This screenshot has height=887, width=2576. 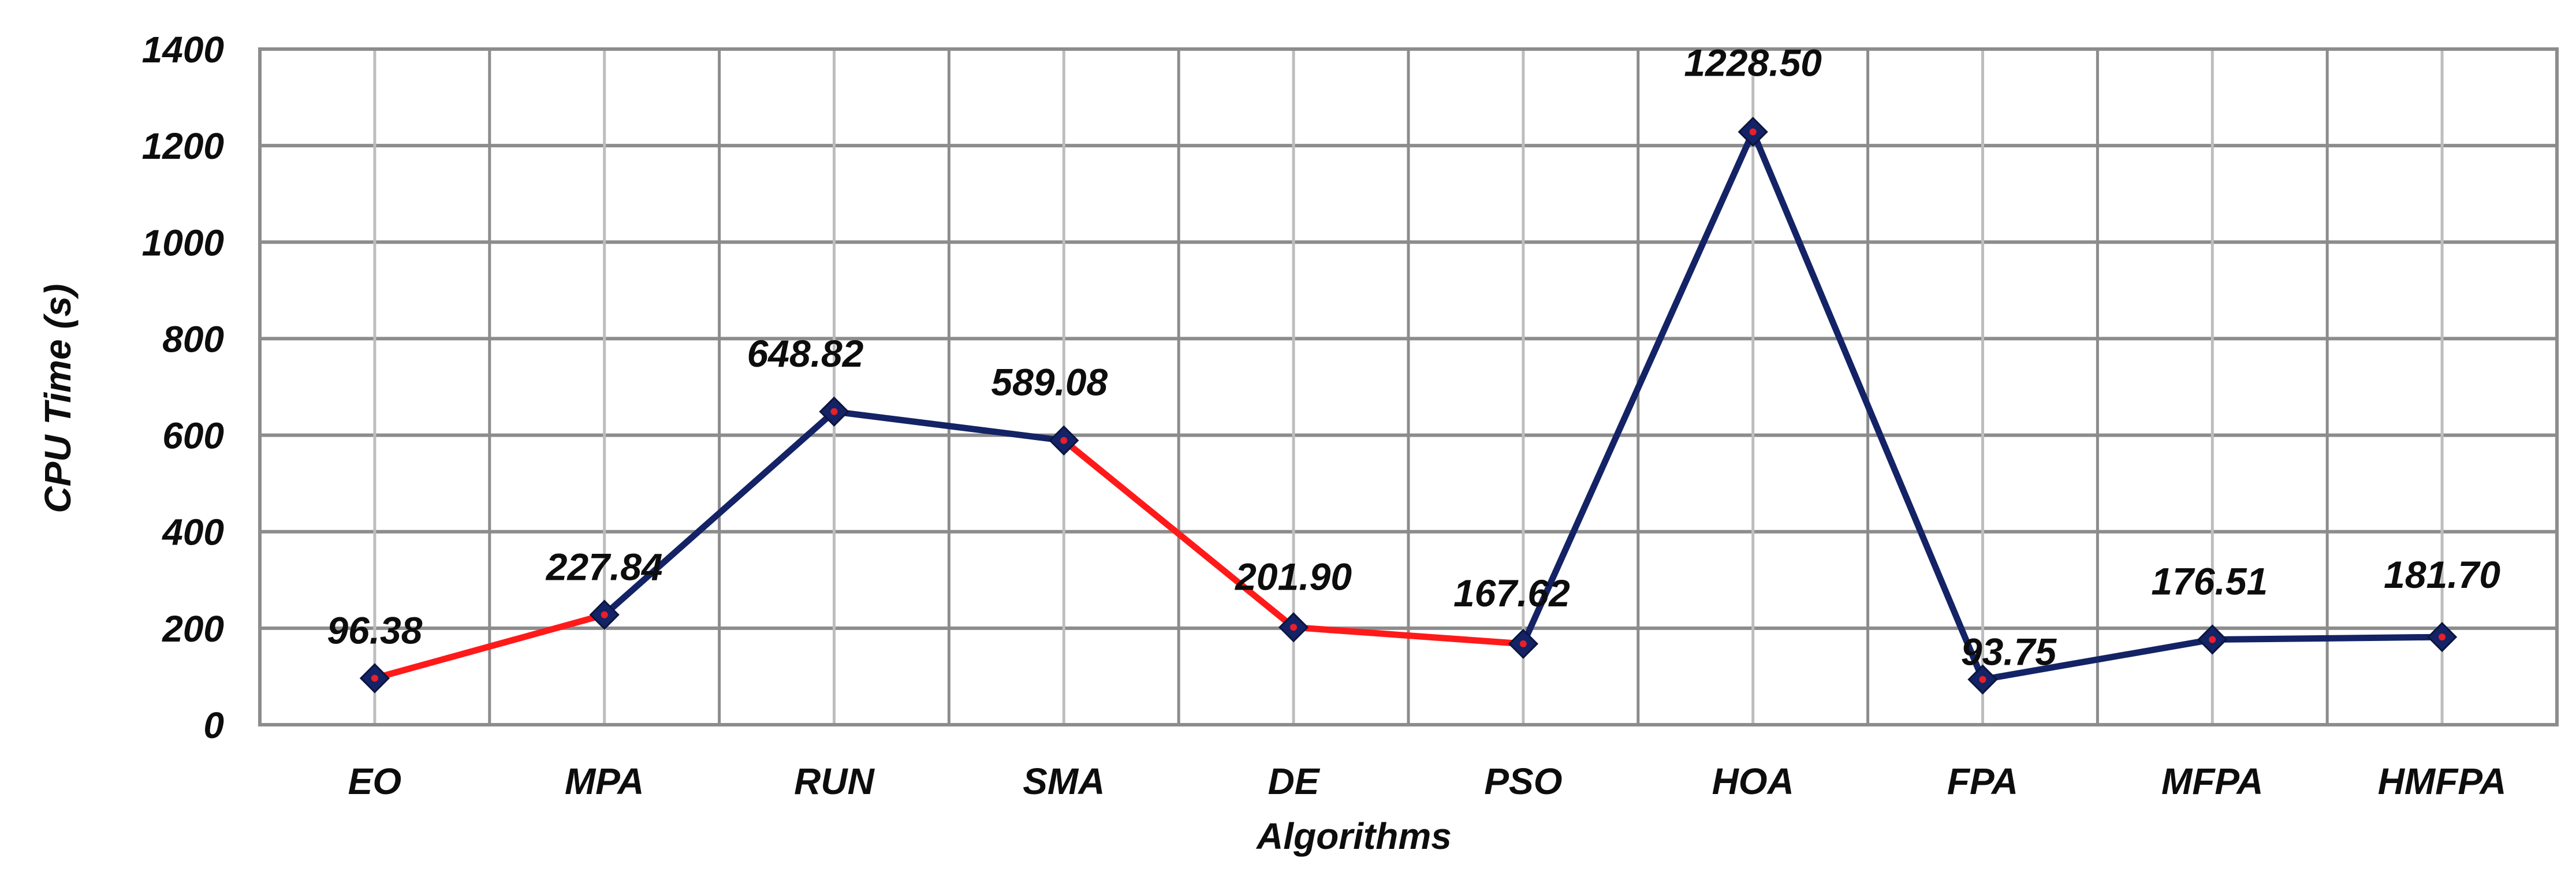 I want to click on data-label: 96.38, so click(x=374, y=630).